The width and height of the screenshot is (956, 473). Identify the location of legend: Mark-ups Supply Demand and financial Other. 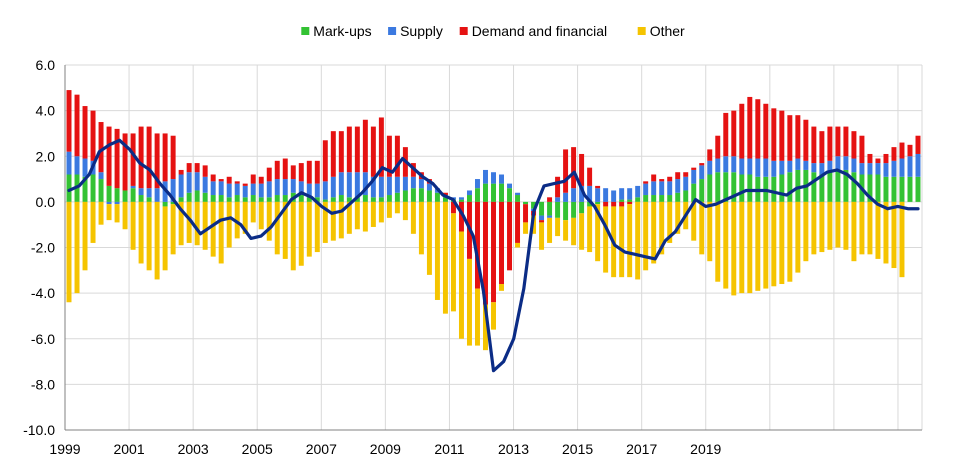
(493, 31).